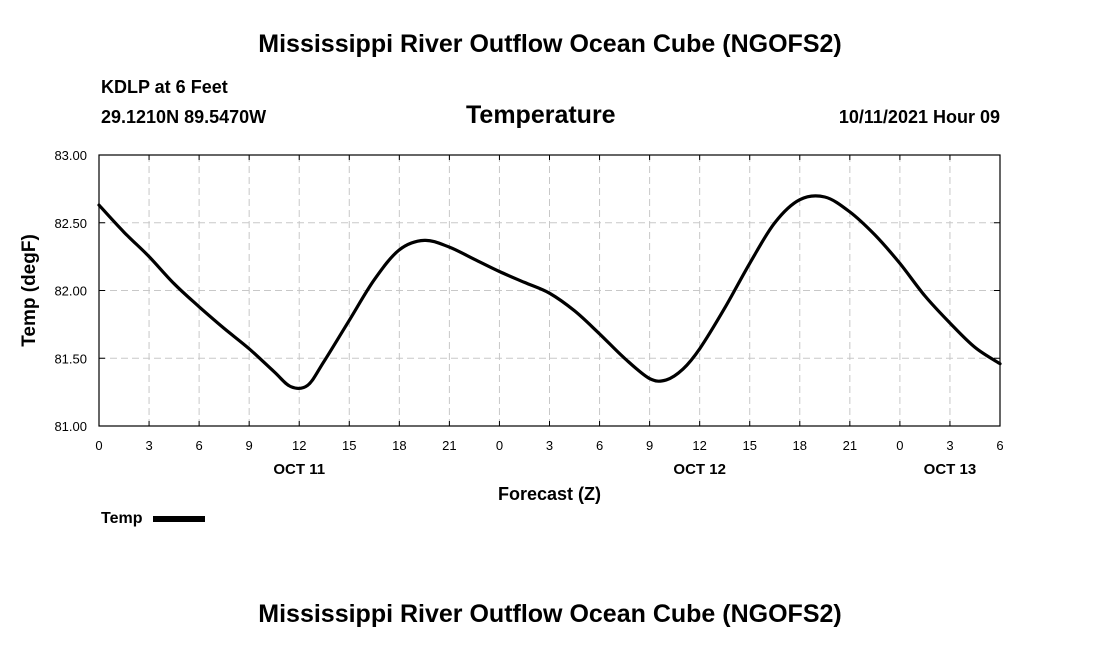 The height and width of the screenshot is (650, 1100). Describe the element at coordinates (178, 518) in the screenshot. I see `legend-line-swatch` at that location.